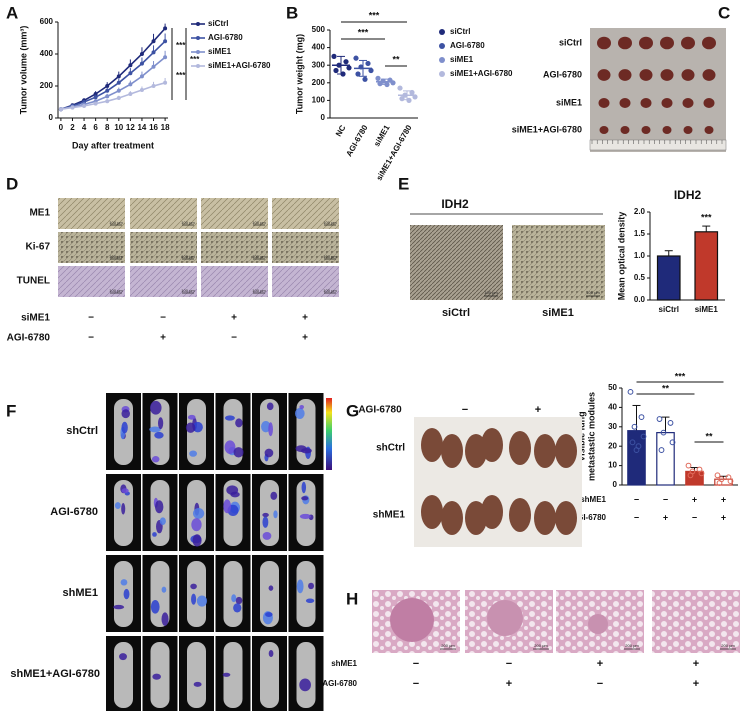 The height and width of the screenshot is (711, 745). What do you see at coordinates (319, 47) in the screenshot?
I see `y-tick-label: 400` at bounding box center [319, 47].